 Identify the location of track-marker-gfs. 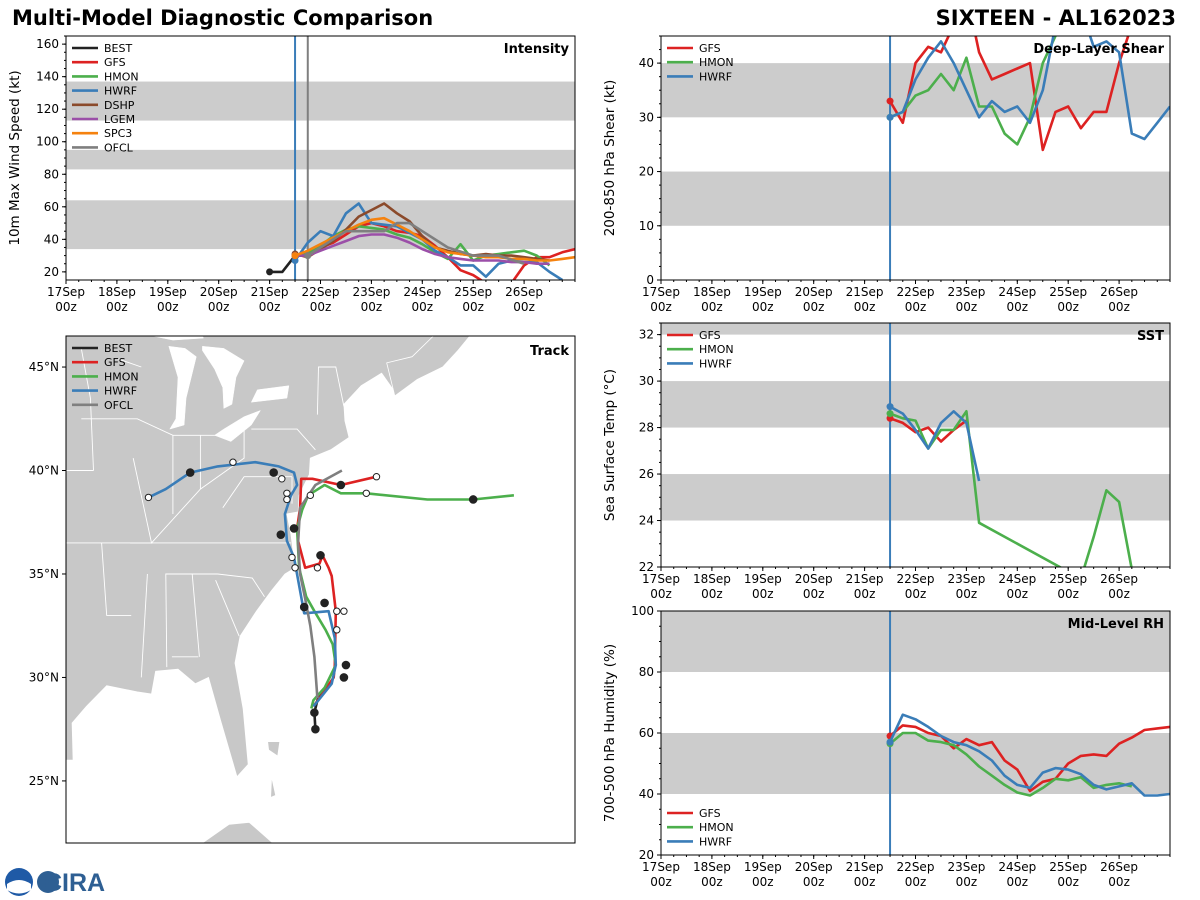
(295, 568).